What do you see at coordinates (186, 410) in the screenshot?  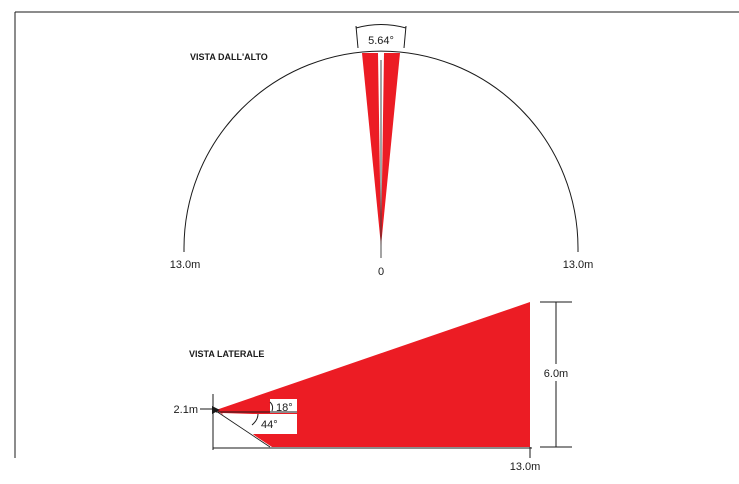 I see `mount-height-label: 2.1m` at bounding box center [186, 410].